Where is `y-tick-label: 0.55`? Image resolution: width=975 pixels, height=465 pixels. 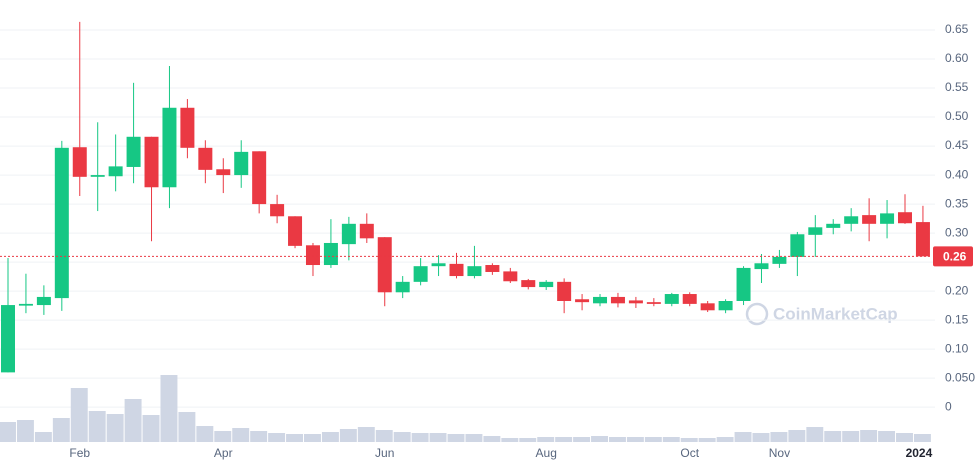
y-tick-label: 0.55 is located at coordinates (957, 87).